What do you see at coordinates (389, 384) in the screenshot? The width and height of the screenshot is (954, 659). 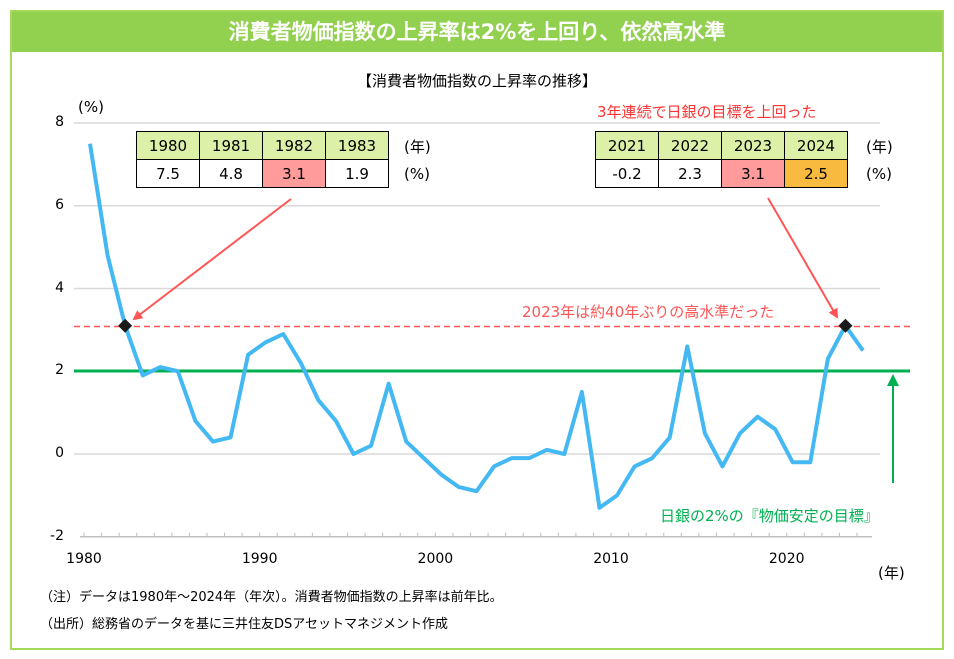 I see `data-point-1997` at bounding box center [389, 384].